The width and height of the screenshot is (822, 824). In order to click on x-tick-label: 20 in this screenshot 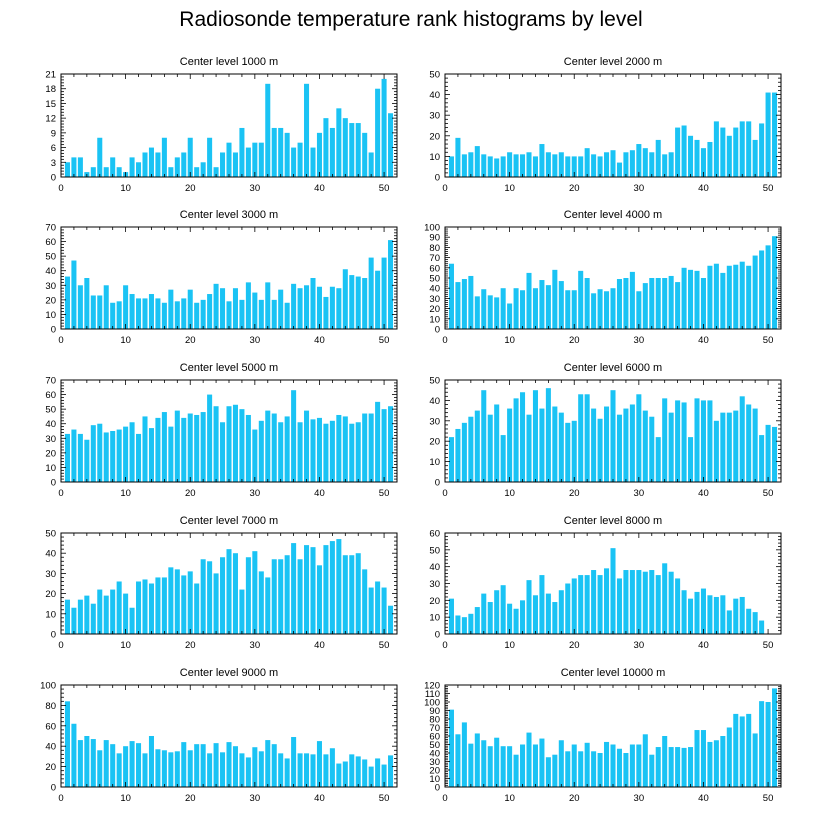, I will do `click(190, 645)`.